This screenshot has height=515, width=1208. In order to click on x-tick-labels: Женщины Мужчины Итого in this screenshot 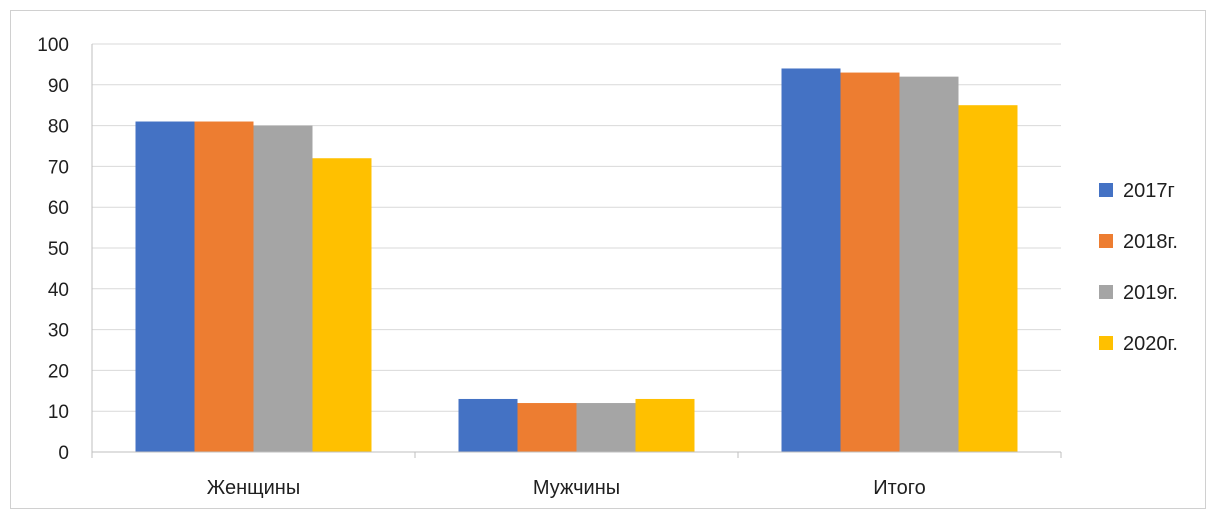, I will do `click(566, 488)`.